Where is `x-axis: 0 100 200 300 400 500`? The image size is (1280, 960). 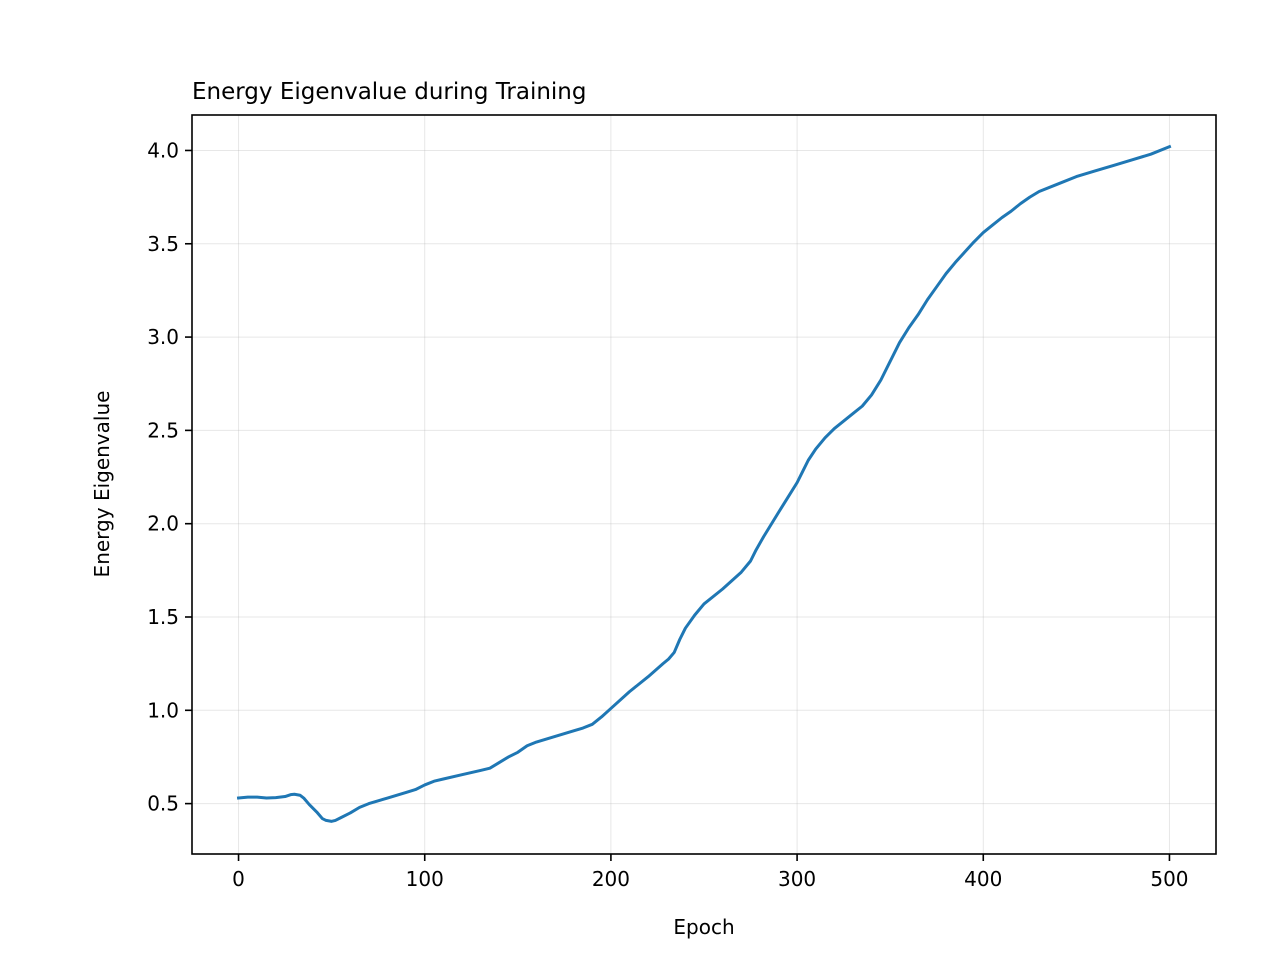
x-axis: 0 100 200 300 400 500 is located at coordinates (710, 872).